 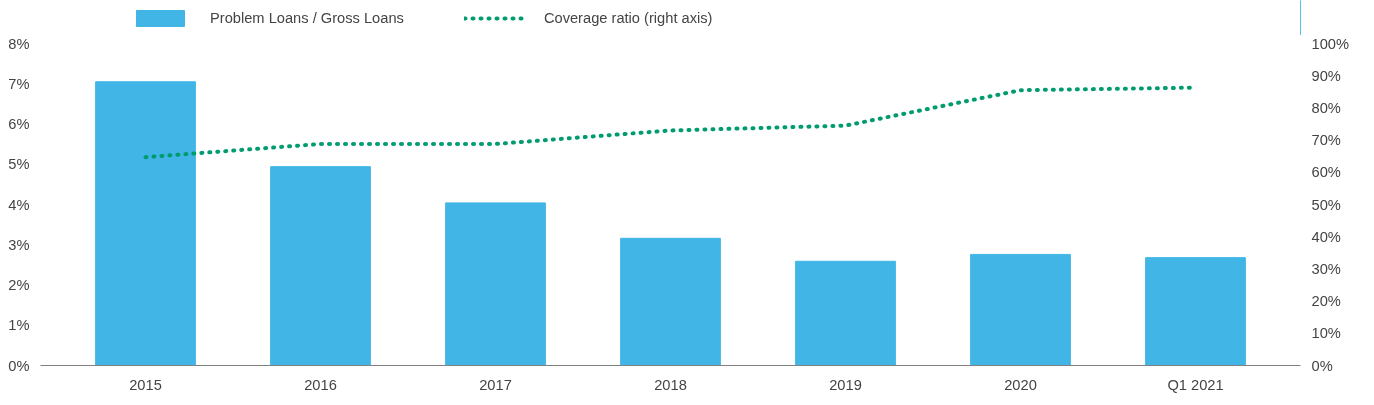 I want to click on x-tick-label: 2016, so click(x=320, y=384).